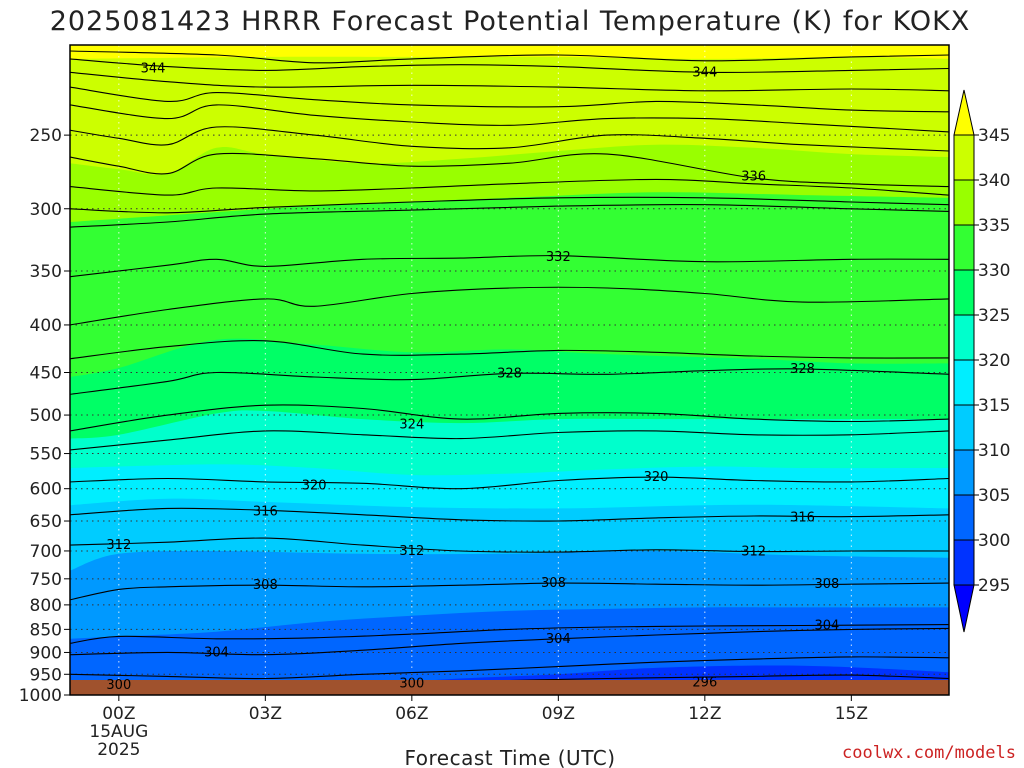 The image size is (1024, 768). I want to click on x-tick-label-00Z: 00Z, so click(118, 714).